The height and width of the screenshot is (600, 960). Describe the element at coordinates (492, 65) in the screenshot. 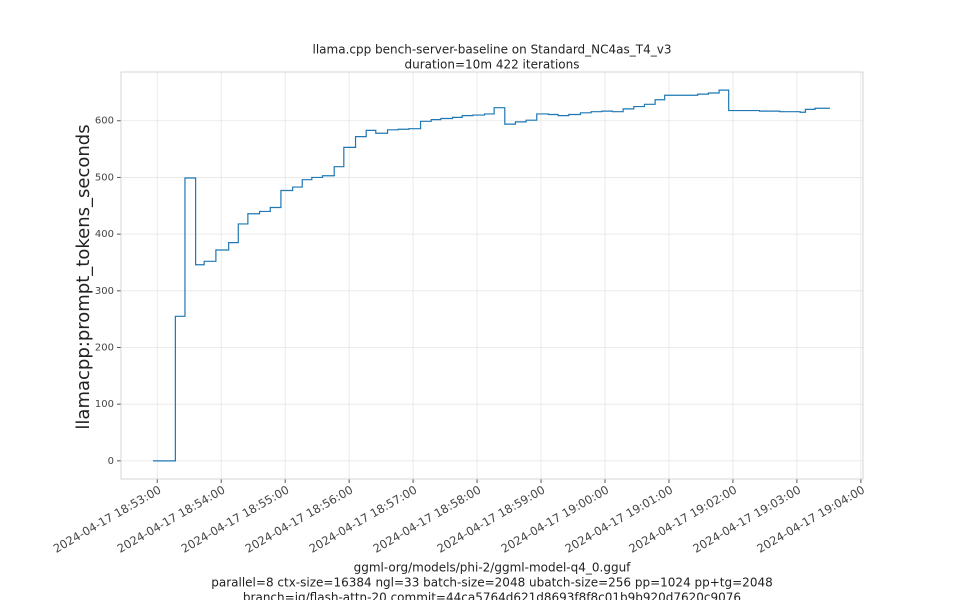

I see `chart-subtitle: duration=10m 422 iterations` at that location.